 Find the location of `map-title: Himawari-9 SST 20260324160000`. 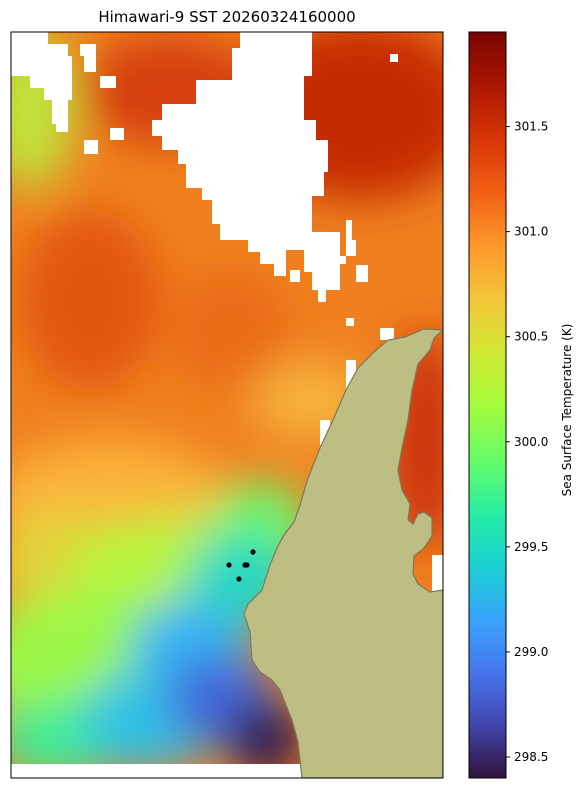

map-title: Himawari-9 SST 20260324160000 is located at coordinates (227, 17).